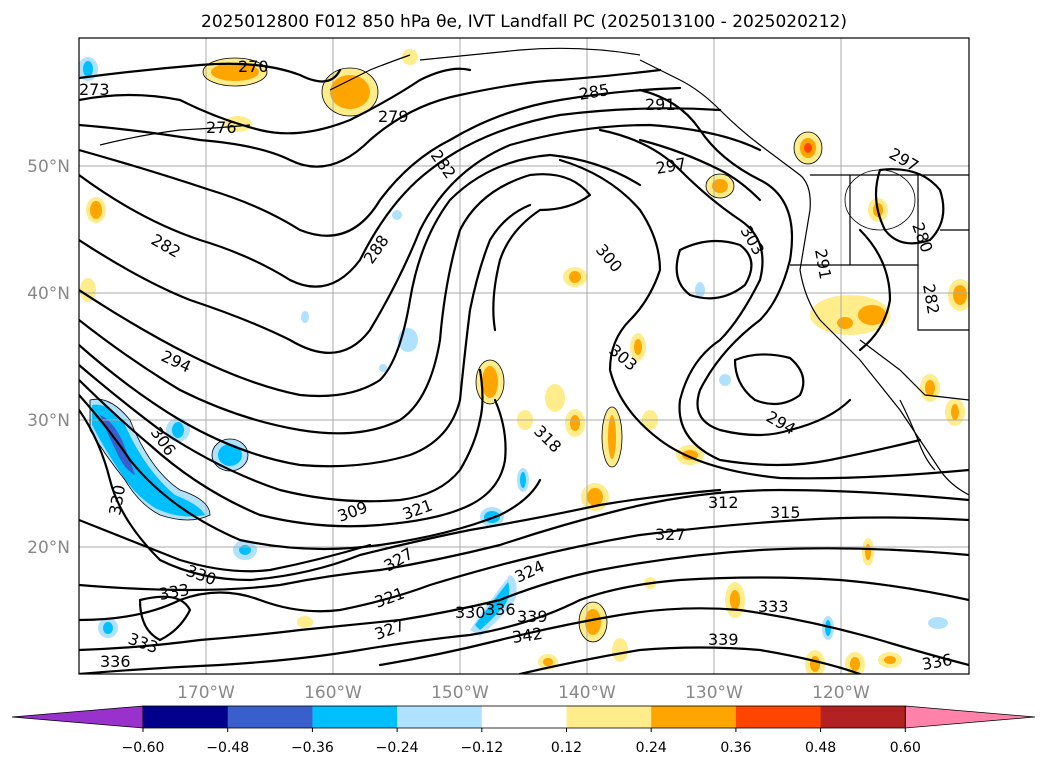 This screenshot has height=767, width=1047. Describe the element at coordinates (841, 693) in the screenshot. I see `lon-label-120w: 120°W` at that location.